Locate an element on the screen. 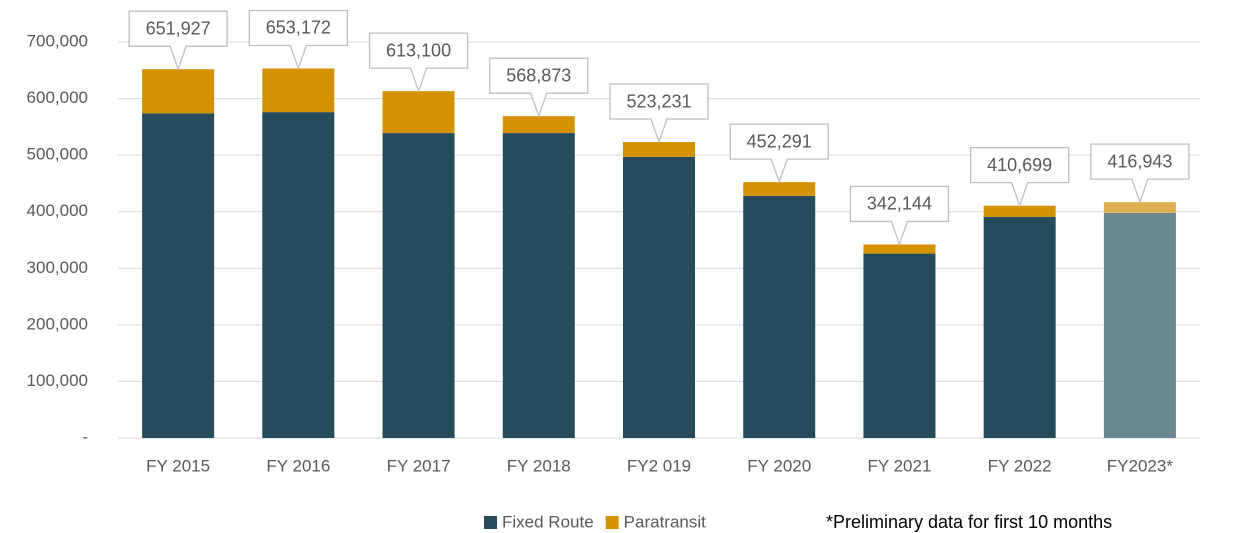 The height and width of the screenshot is (533, 1236). y-tick-label: 200,000 is located at coordinates (57, 323).